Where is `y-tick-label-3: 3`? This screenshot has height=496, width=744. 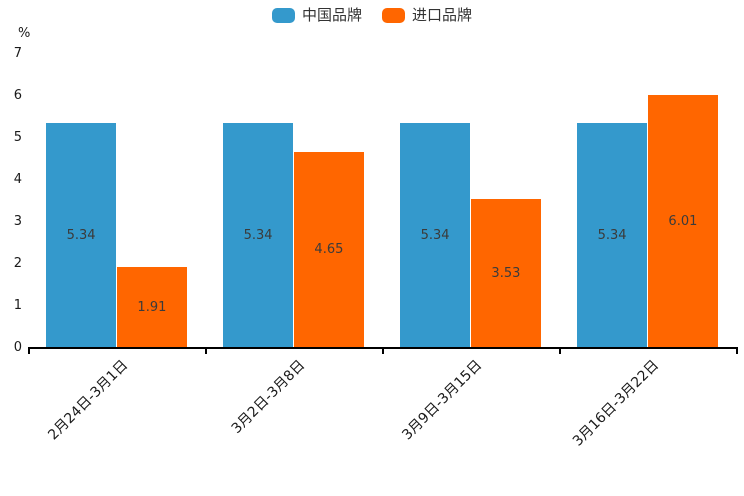 y-tick-label-3: 3 is located at coordinates (17, 221).